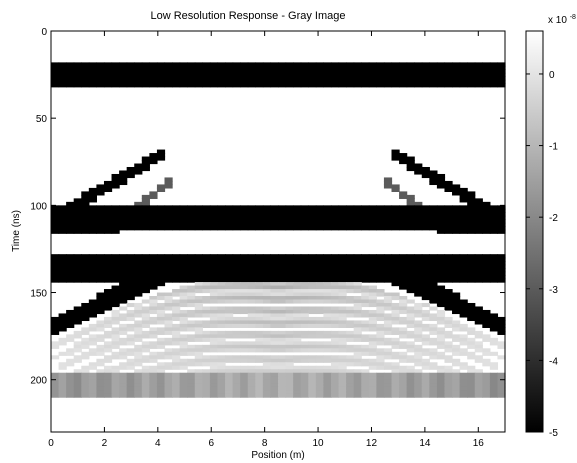 This screenshot has width=577, height=463. I want to click on colorbar-ticks: 0-1-2-3-4-5, so click(542, 254).